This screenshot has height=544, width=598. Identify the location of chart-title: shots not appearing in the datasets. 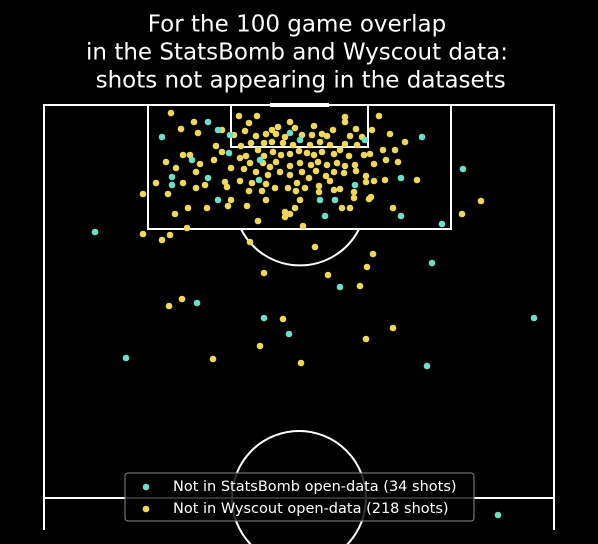
(296, 81).